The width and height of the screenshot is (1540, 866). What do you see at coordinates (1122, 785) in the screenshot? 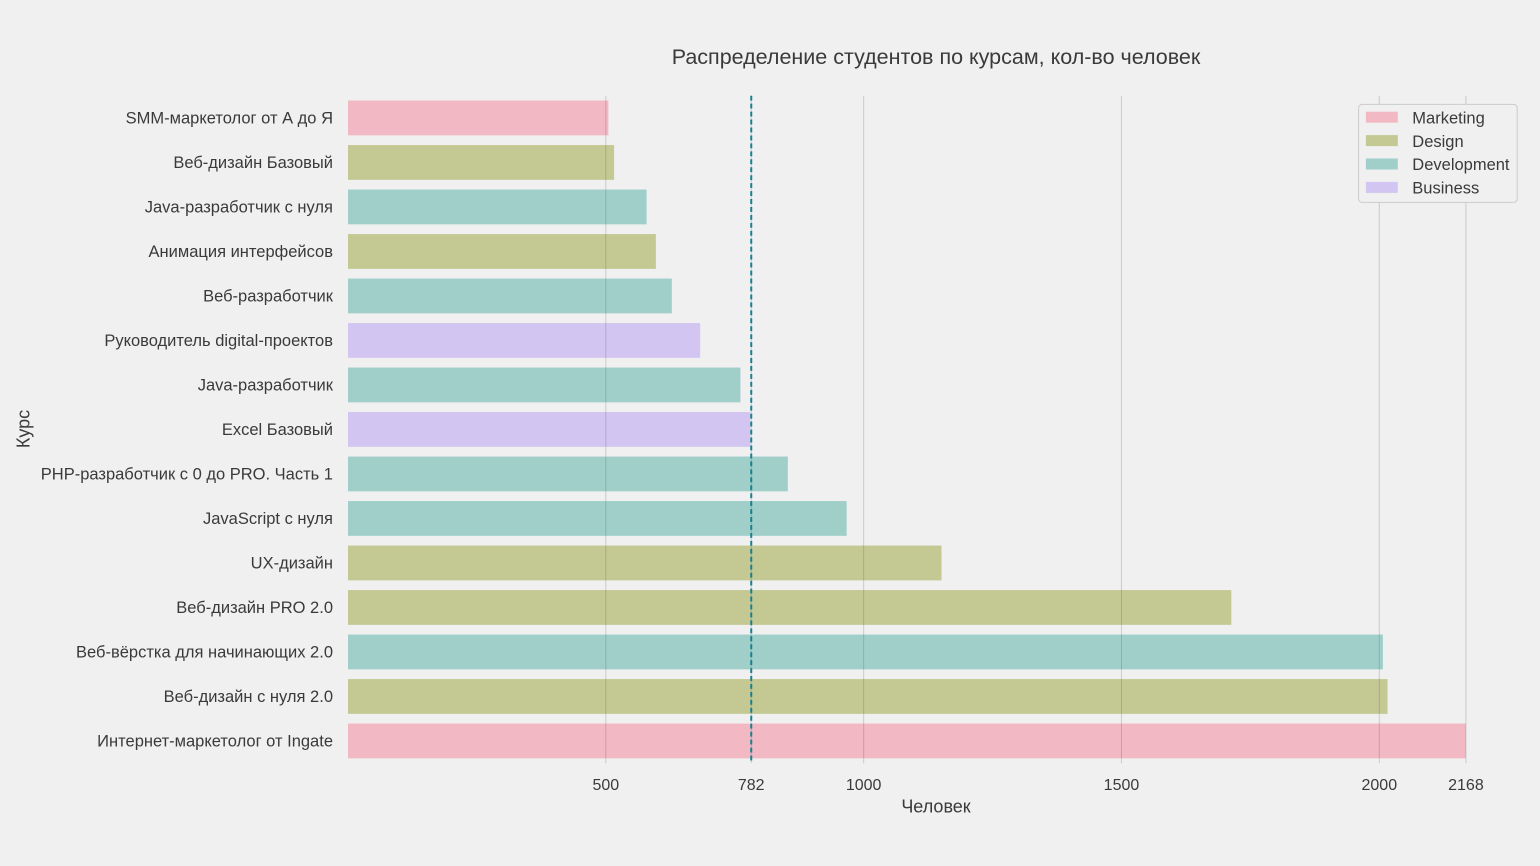
I see `svg-text: 1500` at bounding box center [1122, 785].